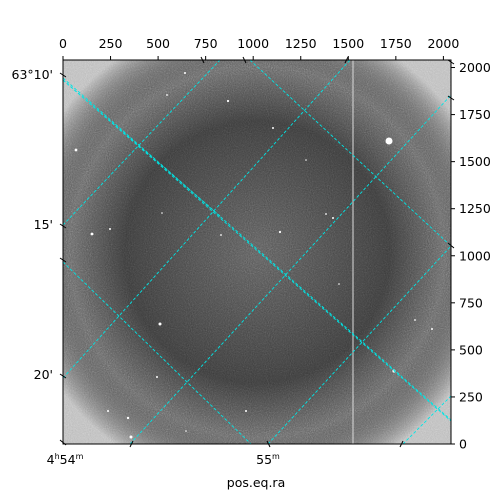 This screenshot has height=500, width=500. What do you see at coordinates (43, 224) in the screenshot?
I see `dec-tick-label-2: 15'` at bounding box center [43, 224].